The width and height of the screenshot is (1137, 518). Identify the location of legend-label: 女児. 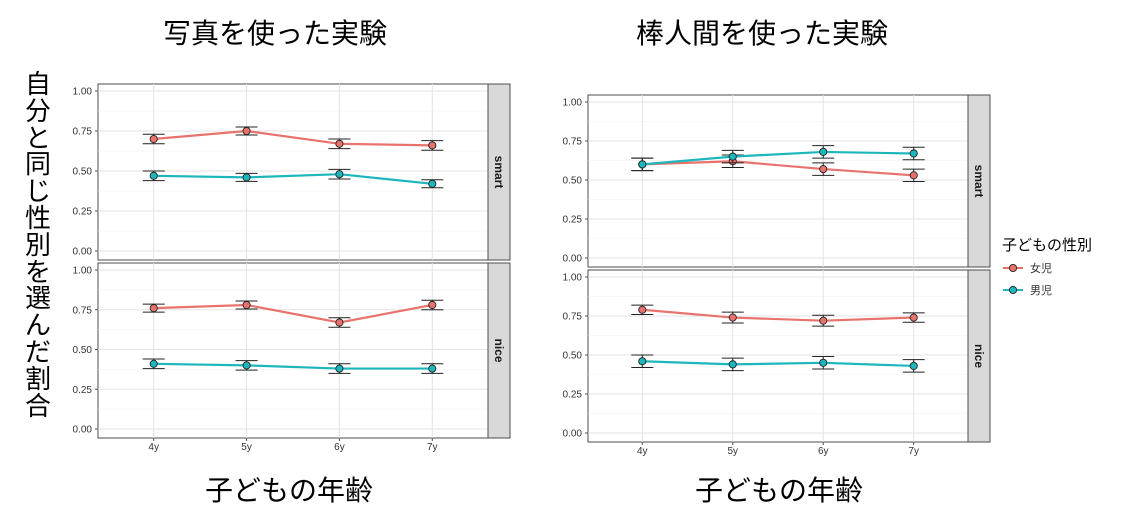
(1041, 268).